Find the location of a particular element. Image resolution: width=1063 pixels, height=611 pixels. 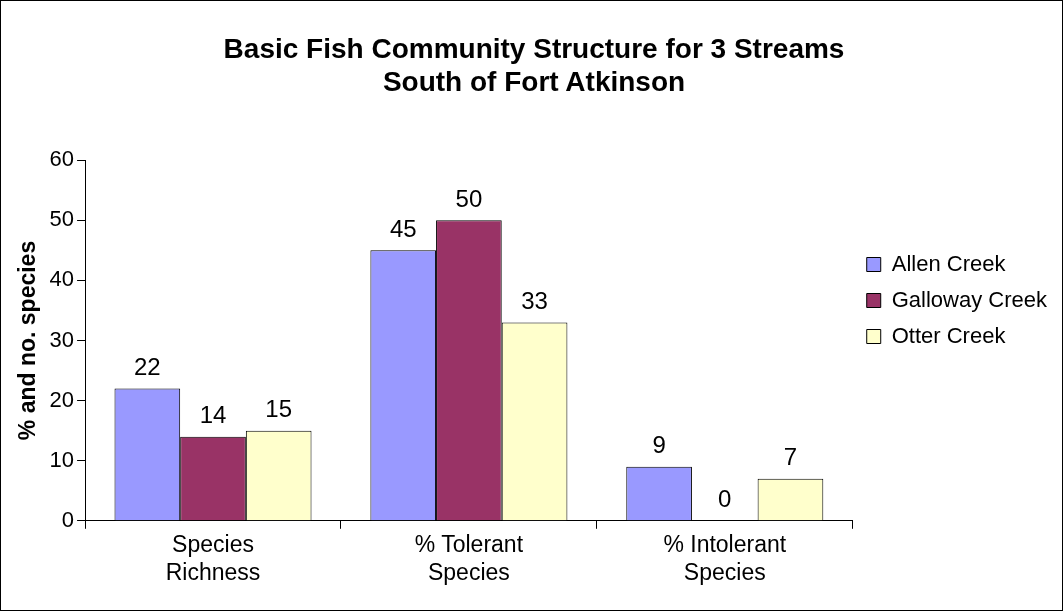

data-label: 9 is located at coordinates (659, 445).